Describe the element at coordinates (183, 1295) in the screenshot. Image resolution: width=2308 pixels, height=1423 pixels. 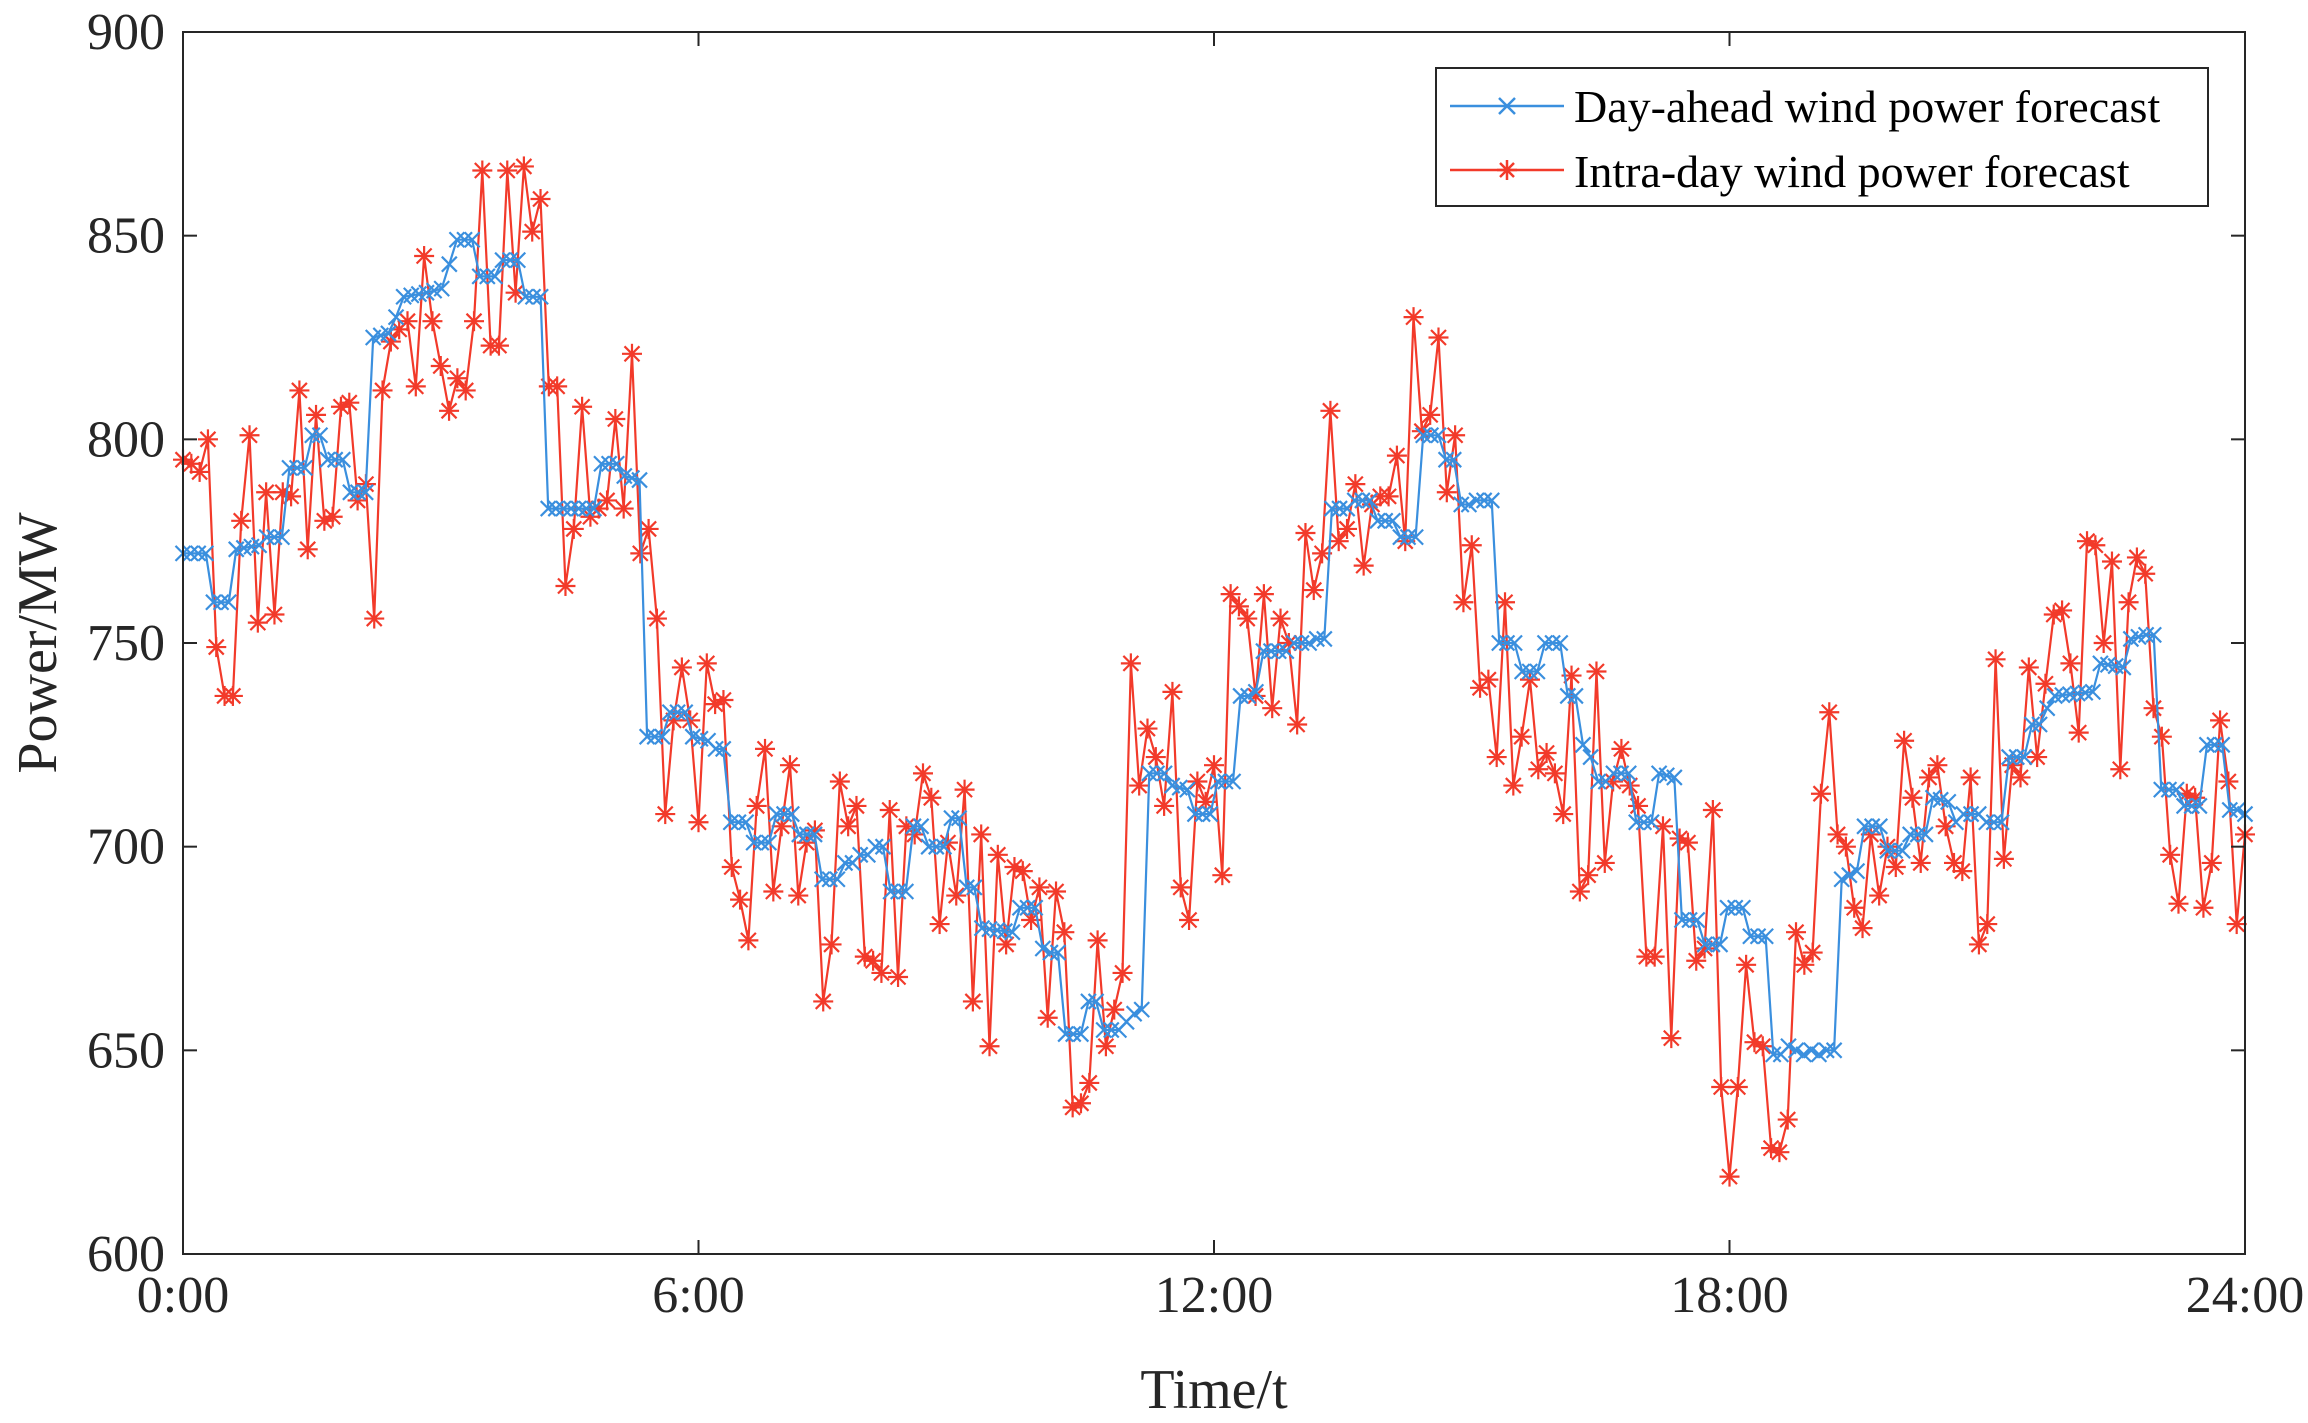
I see `x-tick-label: 0:00` at that location.